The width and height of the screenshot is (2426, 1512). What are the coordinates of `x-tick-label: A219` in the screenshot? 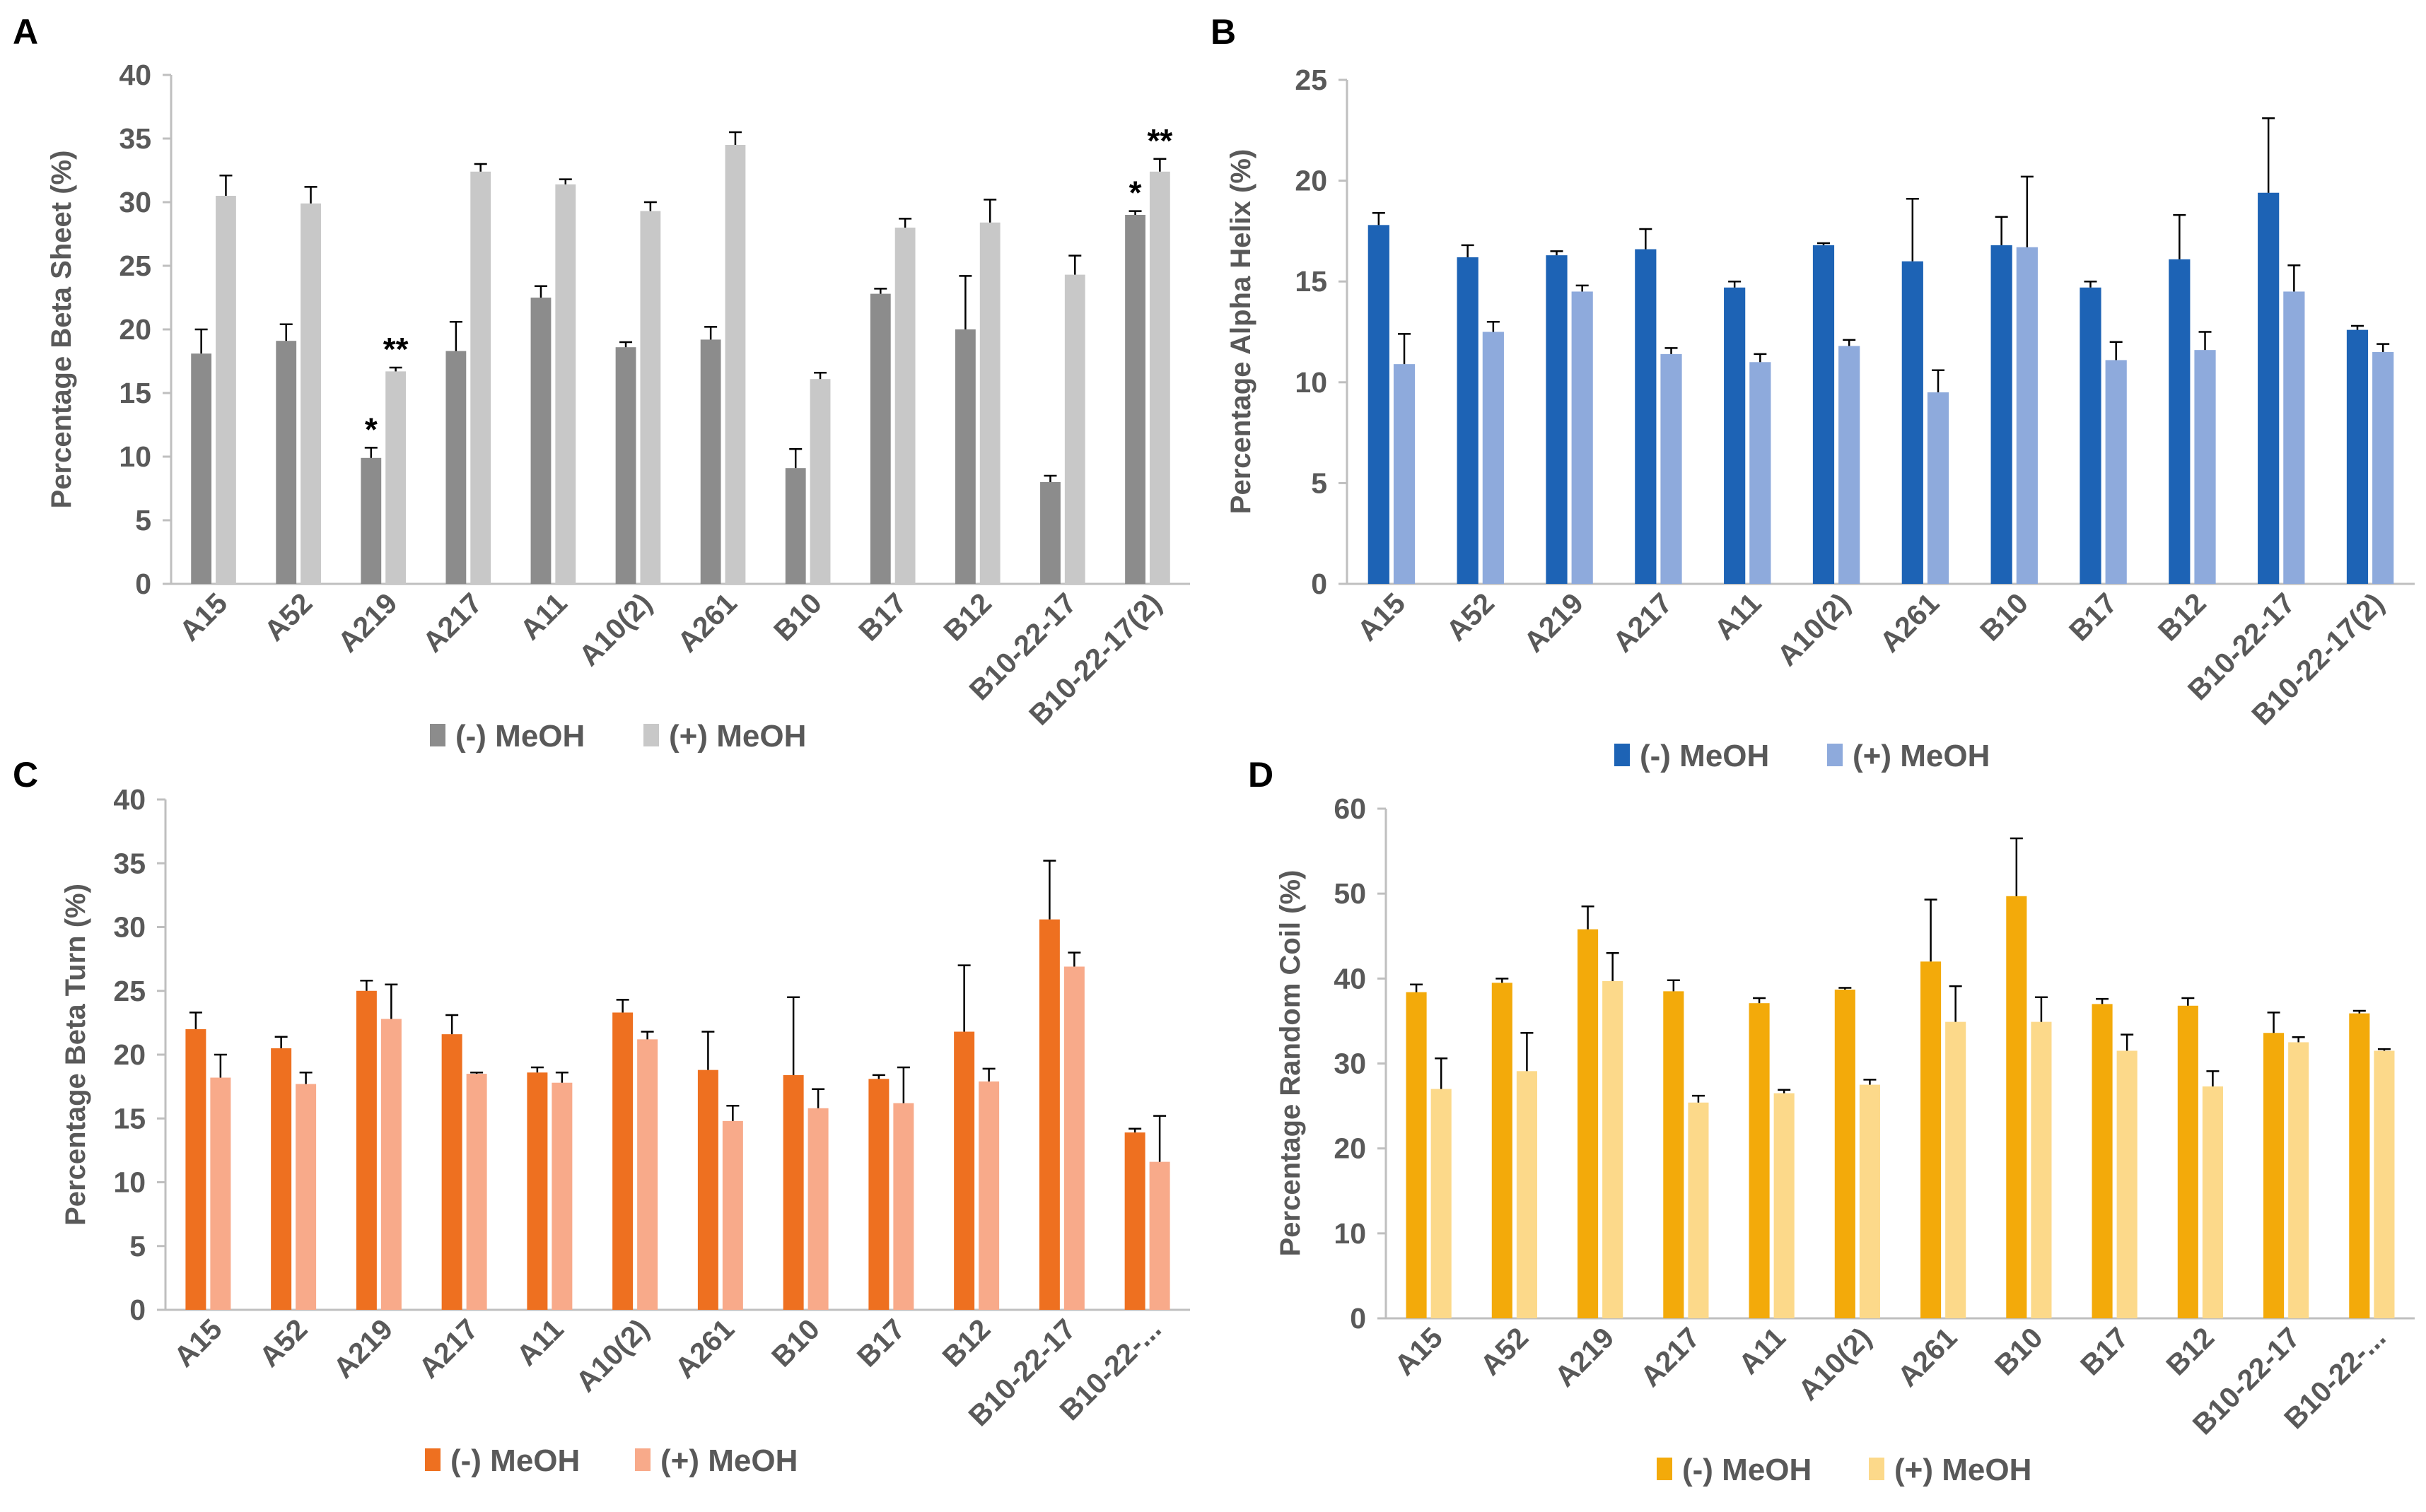 It's located at (1585, 1357).